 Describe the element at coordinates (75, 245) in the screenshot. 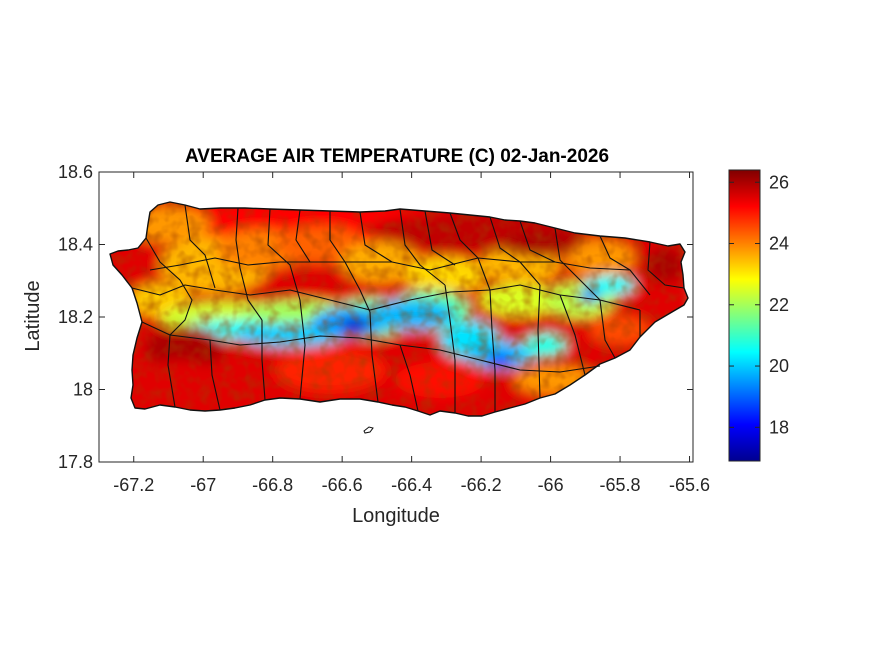

I see `y-tick-label: 18.4` at that location.